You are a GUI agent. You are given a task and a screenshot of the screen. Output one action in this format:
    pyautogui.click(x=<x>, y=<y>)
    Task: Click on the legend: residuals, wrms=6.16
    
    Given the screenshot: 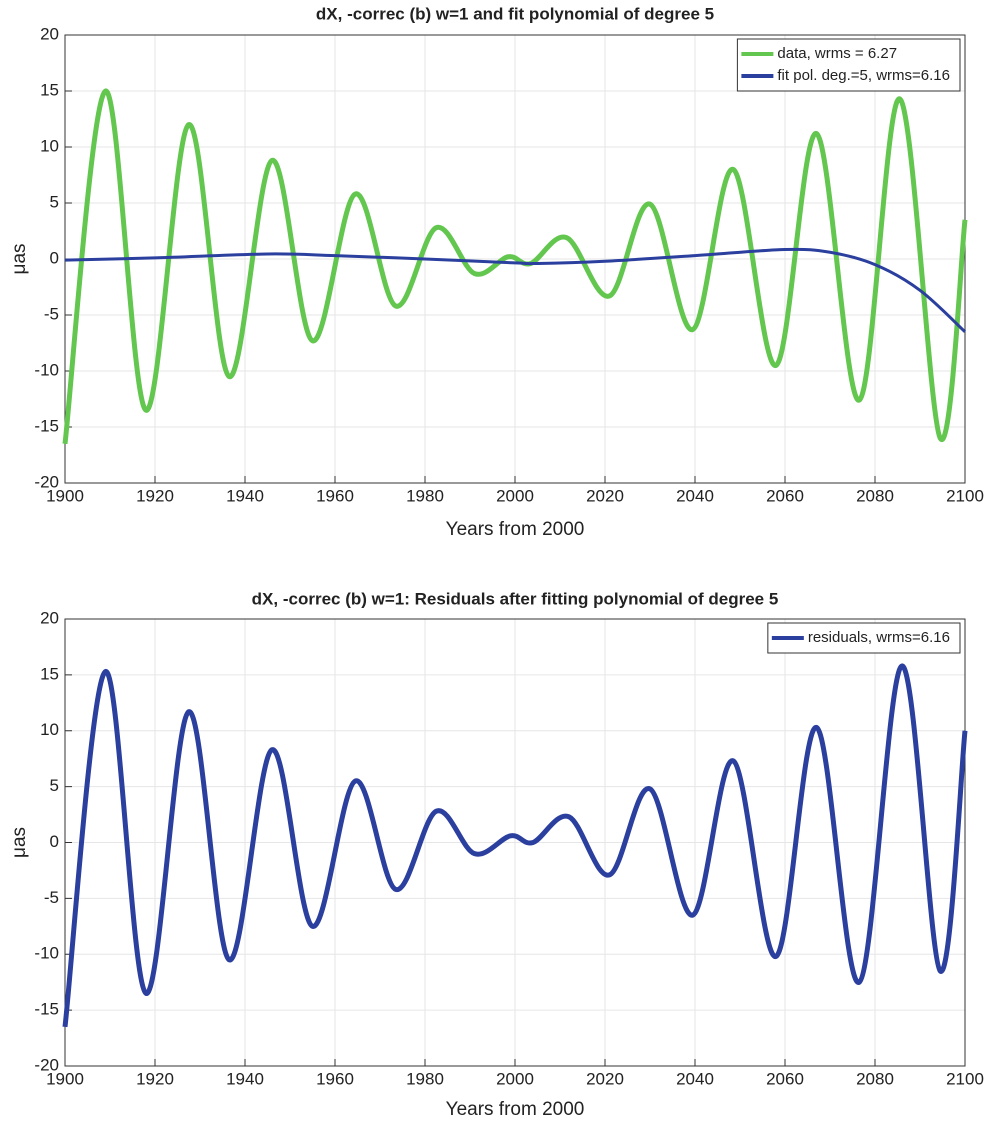 What is the action you would take?
    pyautogui.click(x=864, y=638)
    